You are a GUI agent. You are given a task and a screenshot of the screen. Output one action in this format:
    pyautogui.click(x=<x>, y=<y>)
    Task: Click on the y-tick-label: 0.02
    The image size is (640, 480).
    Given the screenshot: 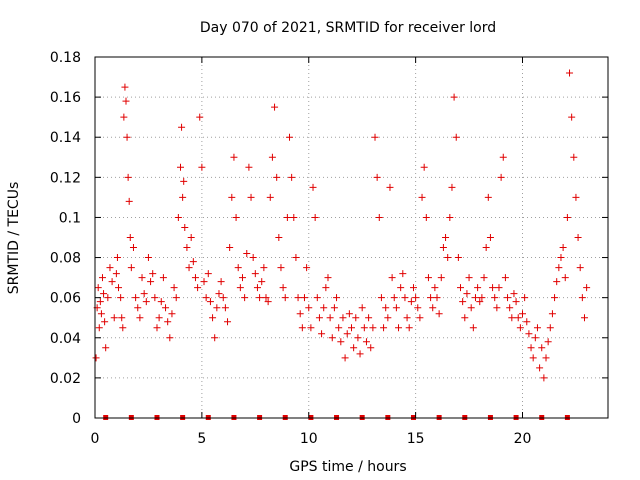 What is the action you would take?
    pyautogui.click(x=65, y=379)
    